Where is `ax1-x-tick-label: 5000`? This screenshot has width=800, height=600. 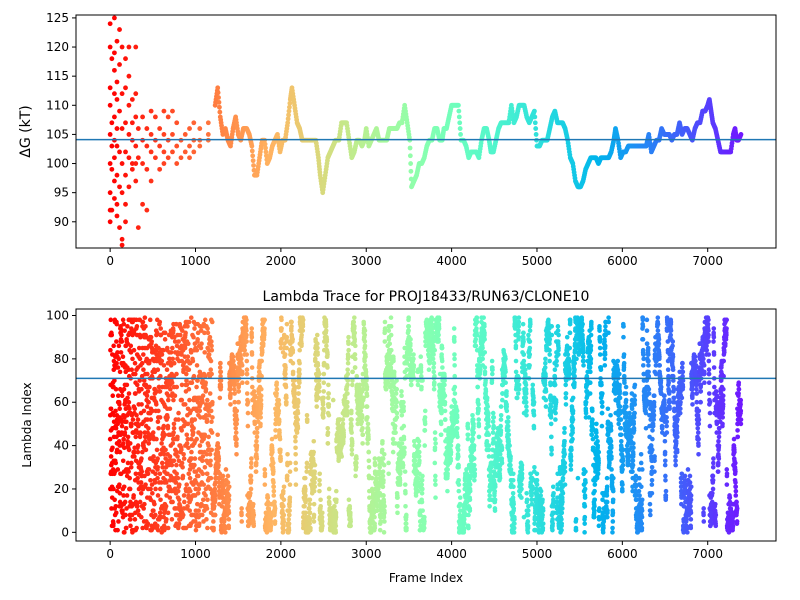
ax1-x-tick-label: 5000 is located at coordinates (537, 261).